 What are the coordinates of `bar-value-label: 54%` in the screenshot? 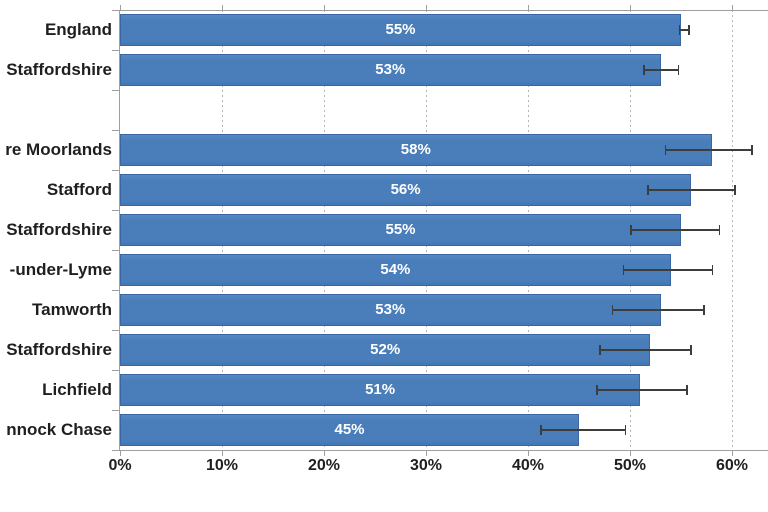 It's located at (395, 269).